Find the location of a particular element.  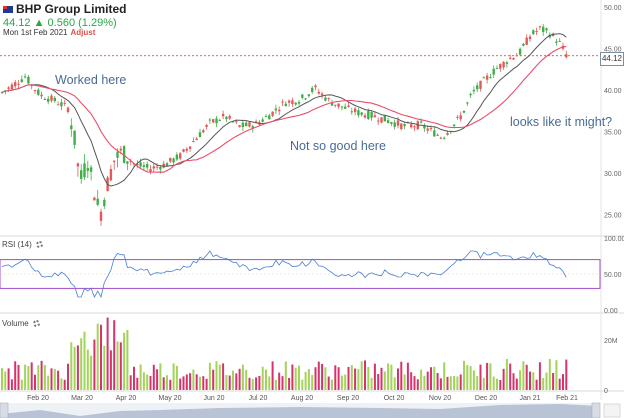

month-tick-label: Jan 21 is located at coordinates (529, 398).